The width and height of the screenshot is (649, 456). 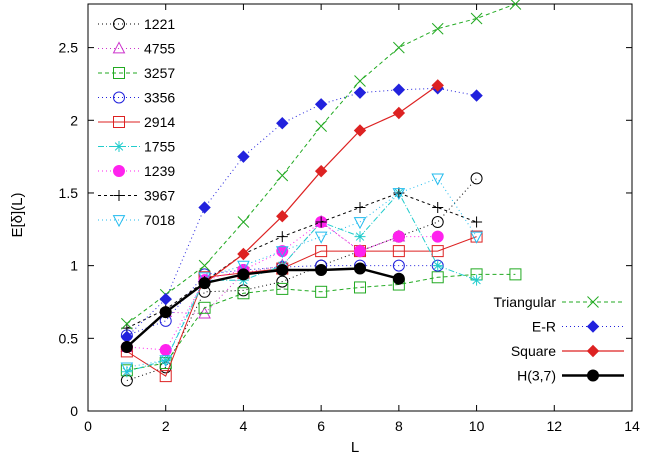 I want to click on y-tick-label: 2, so click(x=74, y=120).